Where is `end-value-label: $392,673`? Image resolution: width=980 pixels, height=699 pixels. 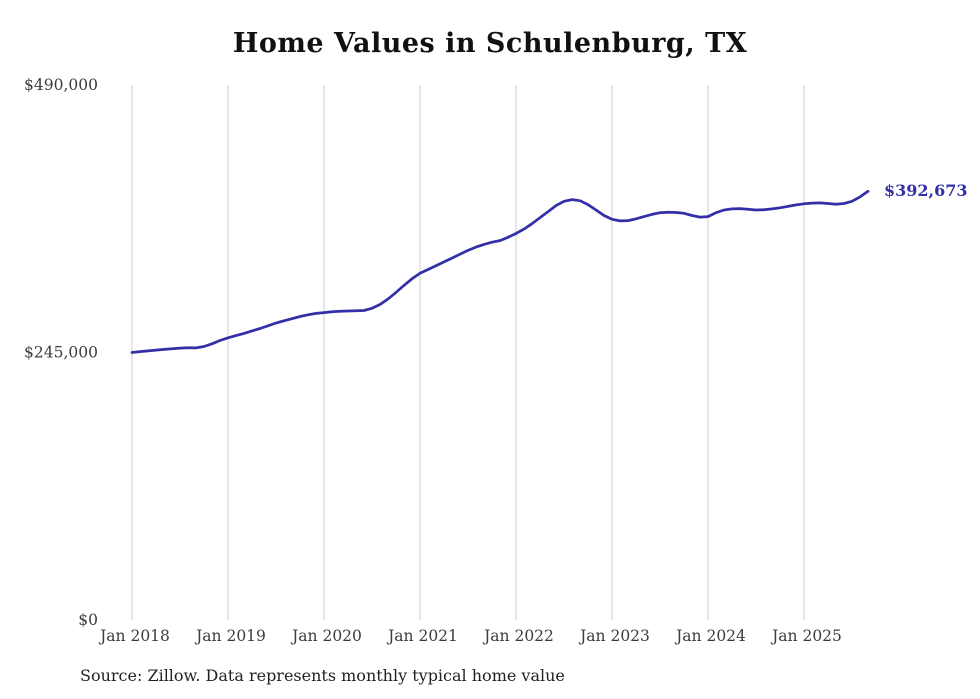 end-value-label: $392,673 is located at coordinates (926, 191).